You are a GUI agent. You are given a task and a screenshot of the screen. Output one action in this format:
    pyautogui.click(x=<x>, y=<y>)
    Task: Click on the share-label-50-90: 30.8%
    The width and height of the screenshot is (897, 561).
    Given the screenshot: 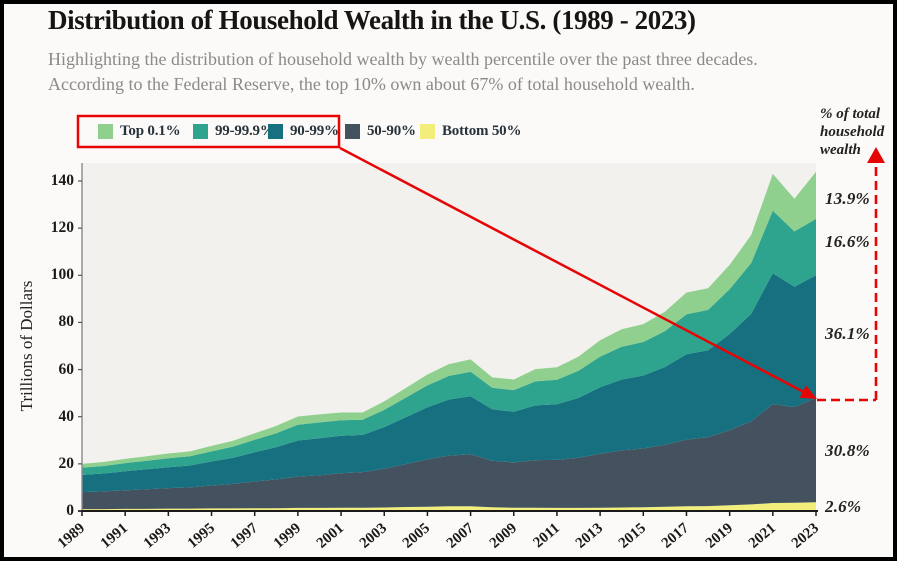 What is the action you would take?
    pyautogui.click(x=847, y=450)
    